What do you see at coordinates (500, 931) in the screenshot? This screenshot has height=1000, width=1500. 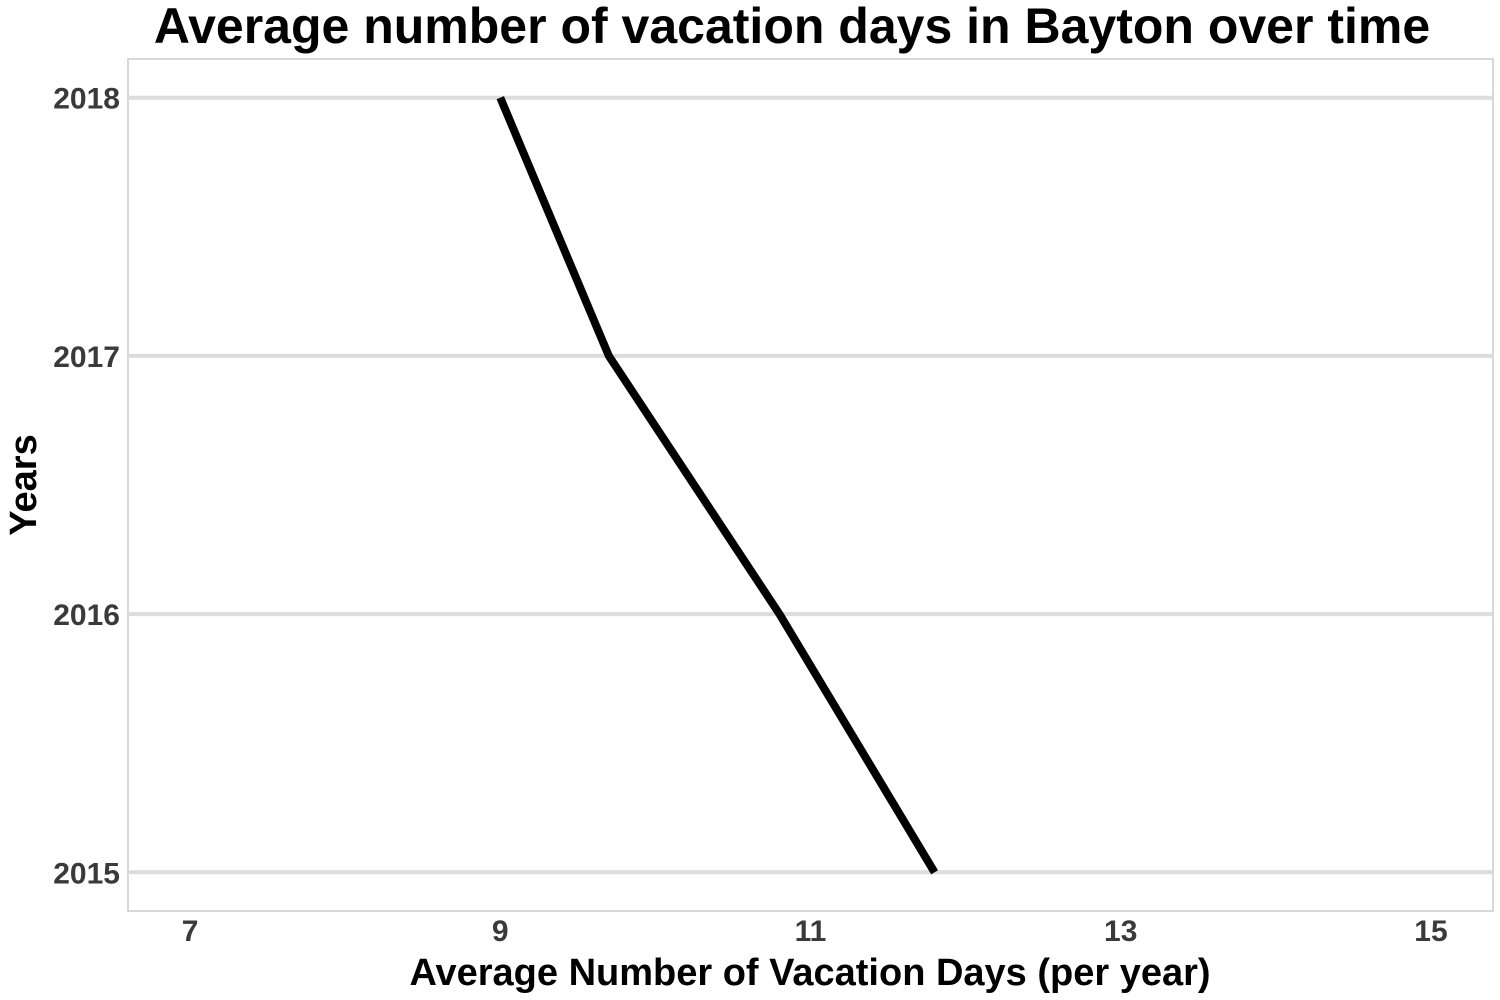 I see `x-tick-label: 9` at bounding box center [500, 931].